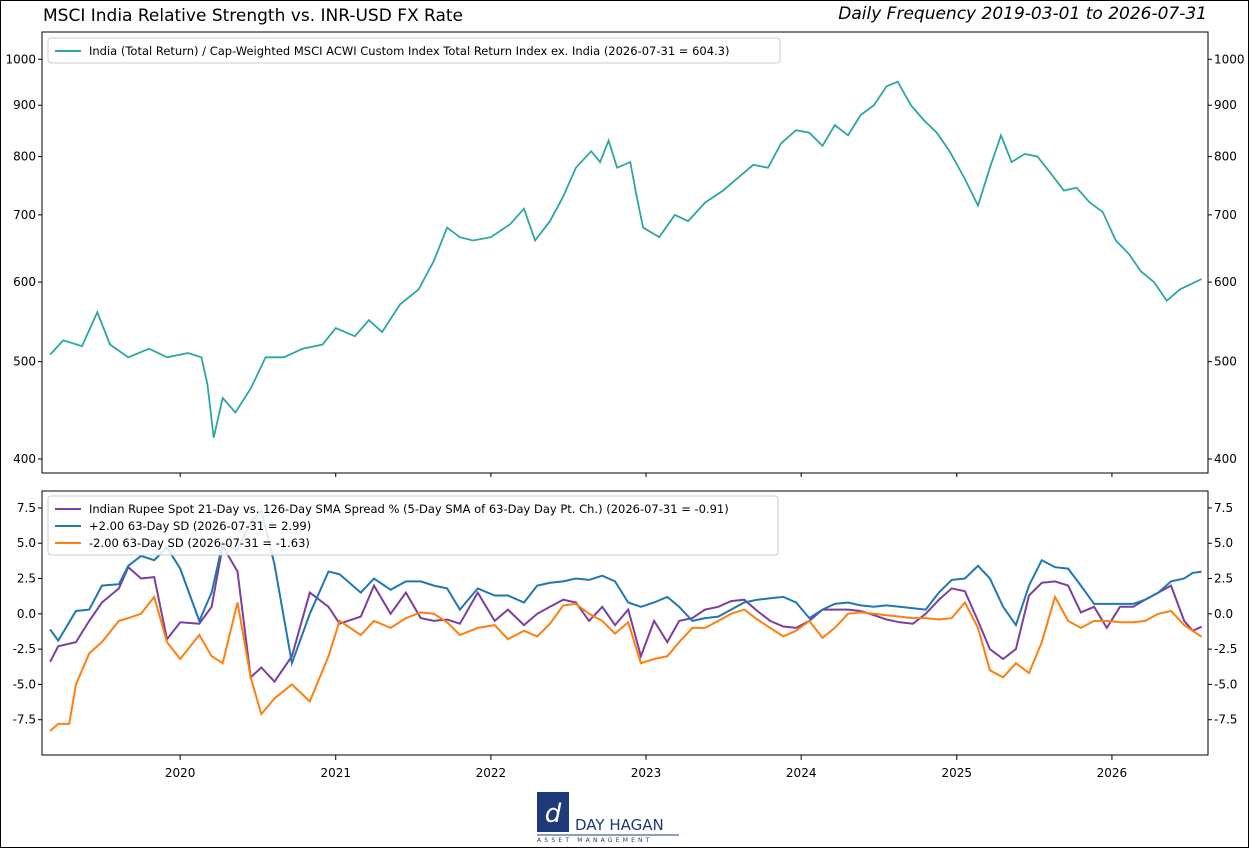 This screenshot has height=848, width=1249. I want to click on x-tick-label: 2021, so click(335, 773).